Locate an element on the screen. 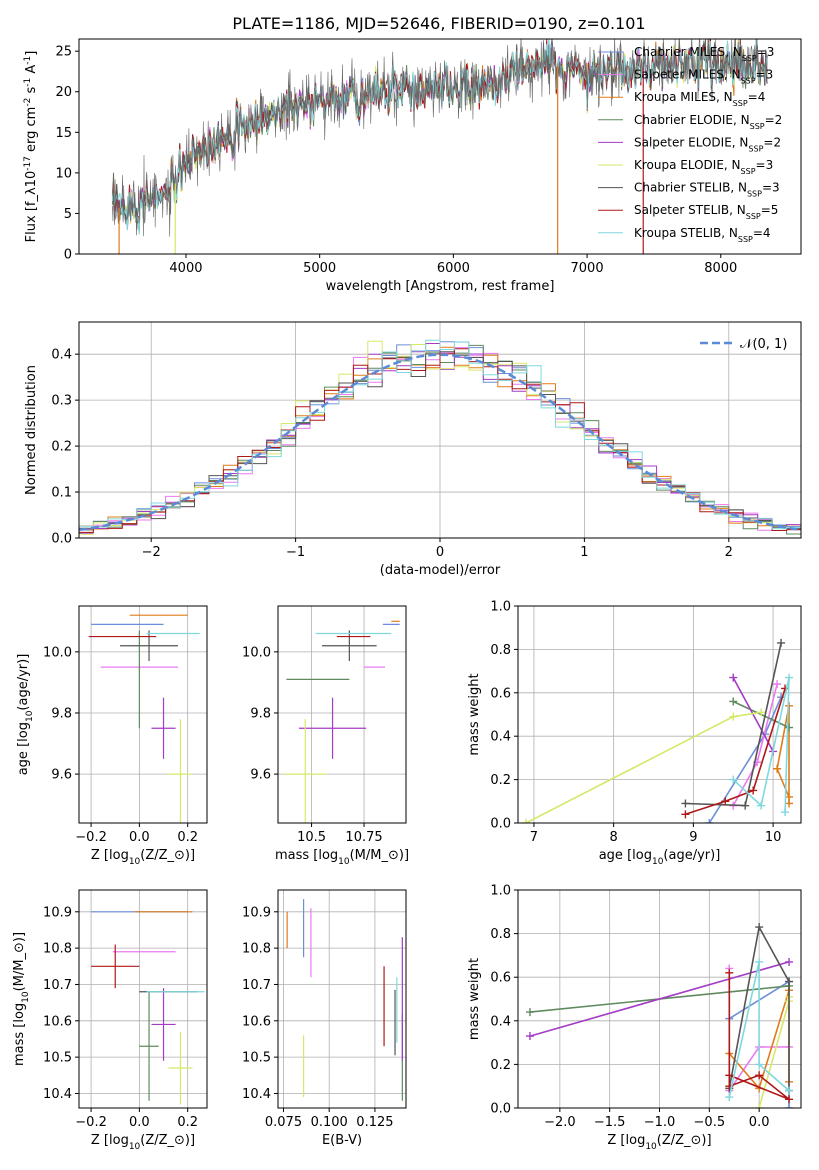 This screenshot has height=1170, width=819. spectrum-ylabel: Flux [f_λ10-17 erg cm-2 s-1 A-1] is located at coordinates (31, 147).